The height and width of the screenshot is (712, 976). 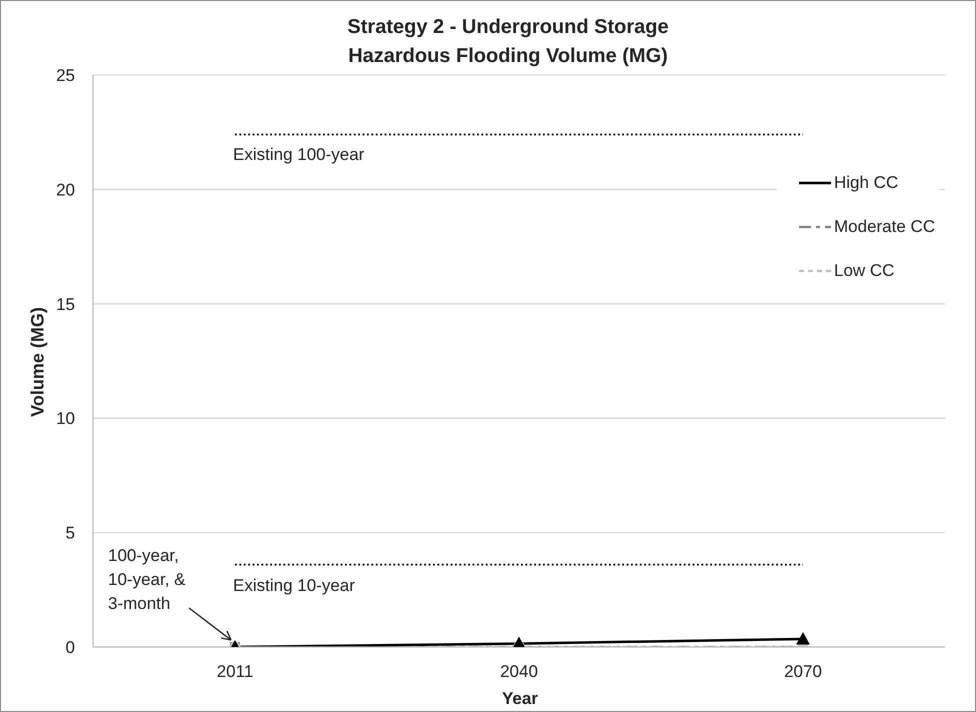 I want to click on y-tick-label: 5, so click(x=70, y=533).